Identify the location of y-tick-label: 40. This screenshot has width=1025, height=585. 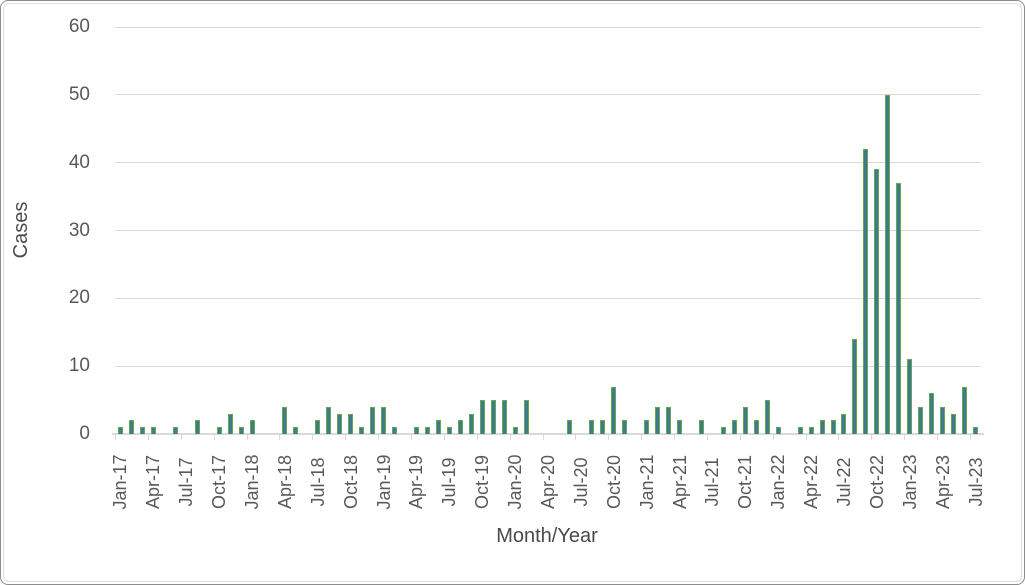
(79, 162).